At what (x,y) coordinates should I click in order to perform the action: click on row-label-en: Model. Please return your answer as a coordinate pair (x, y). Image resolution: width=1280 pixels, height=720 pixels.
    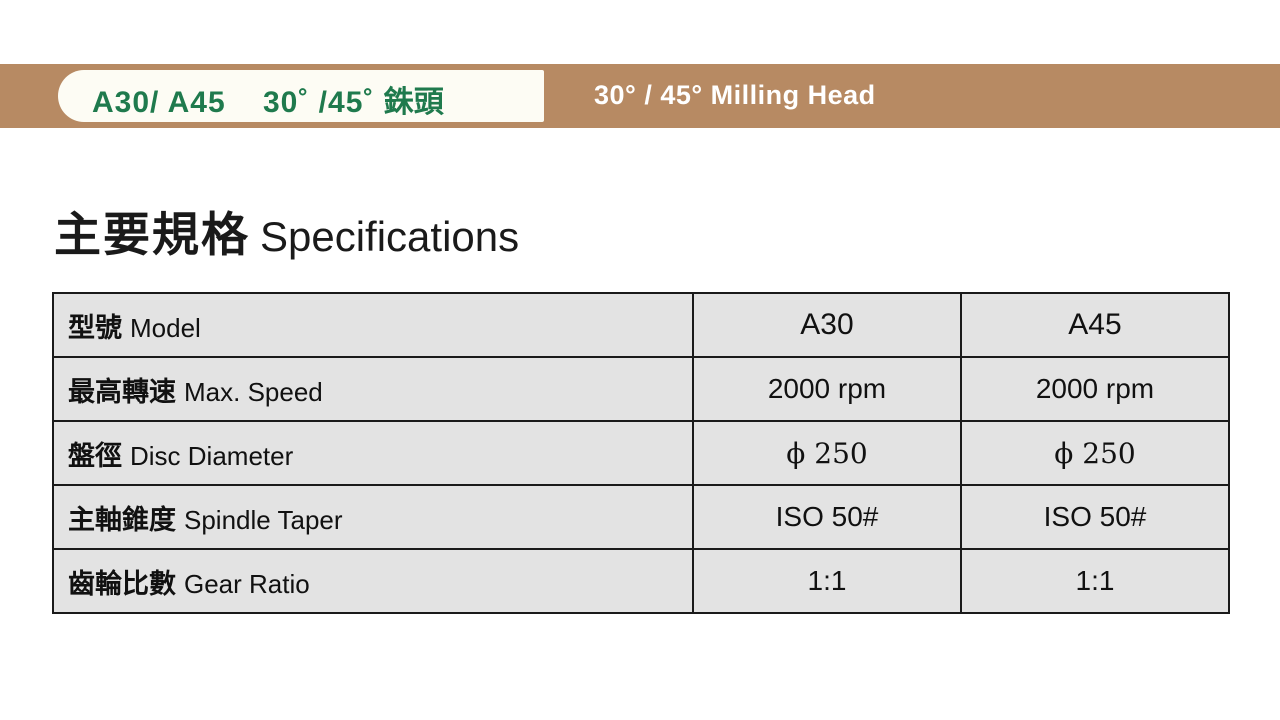
    Looking at the image, I should click on (165, 327).